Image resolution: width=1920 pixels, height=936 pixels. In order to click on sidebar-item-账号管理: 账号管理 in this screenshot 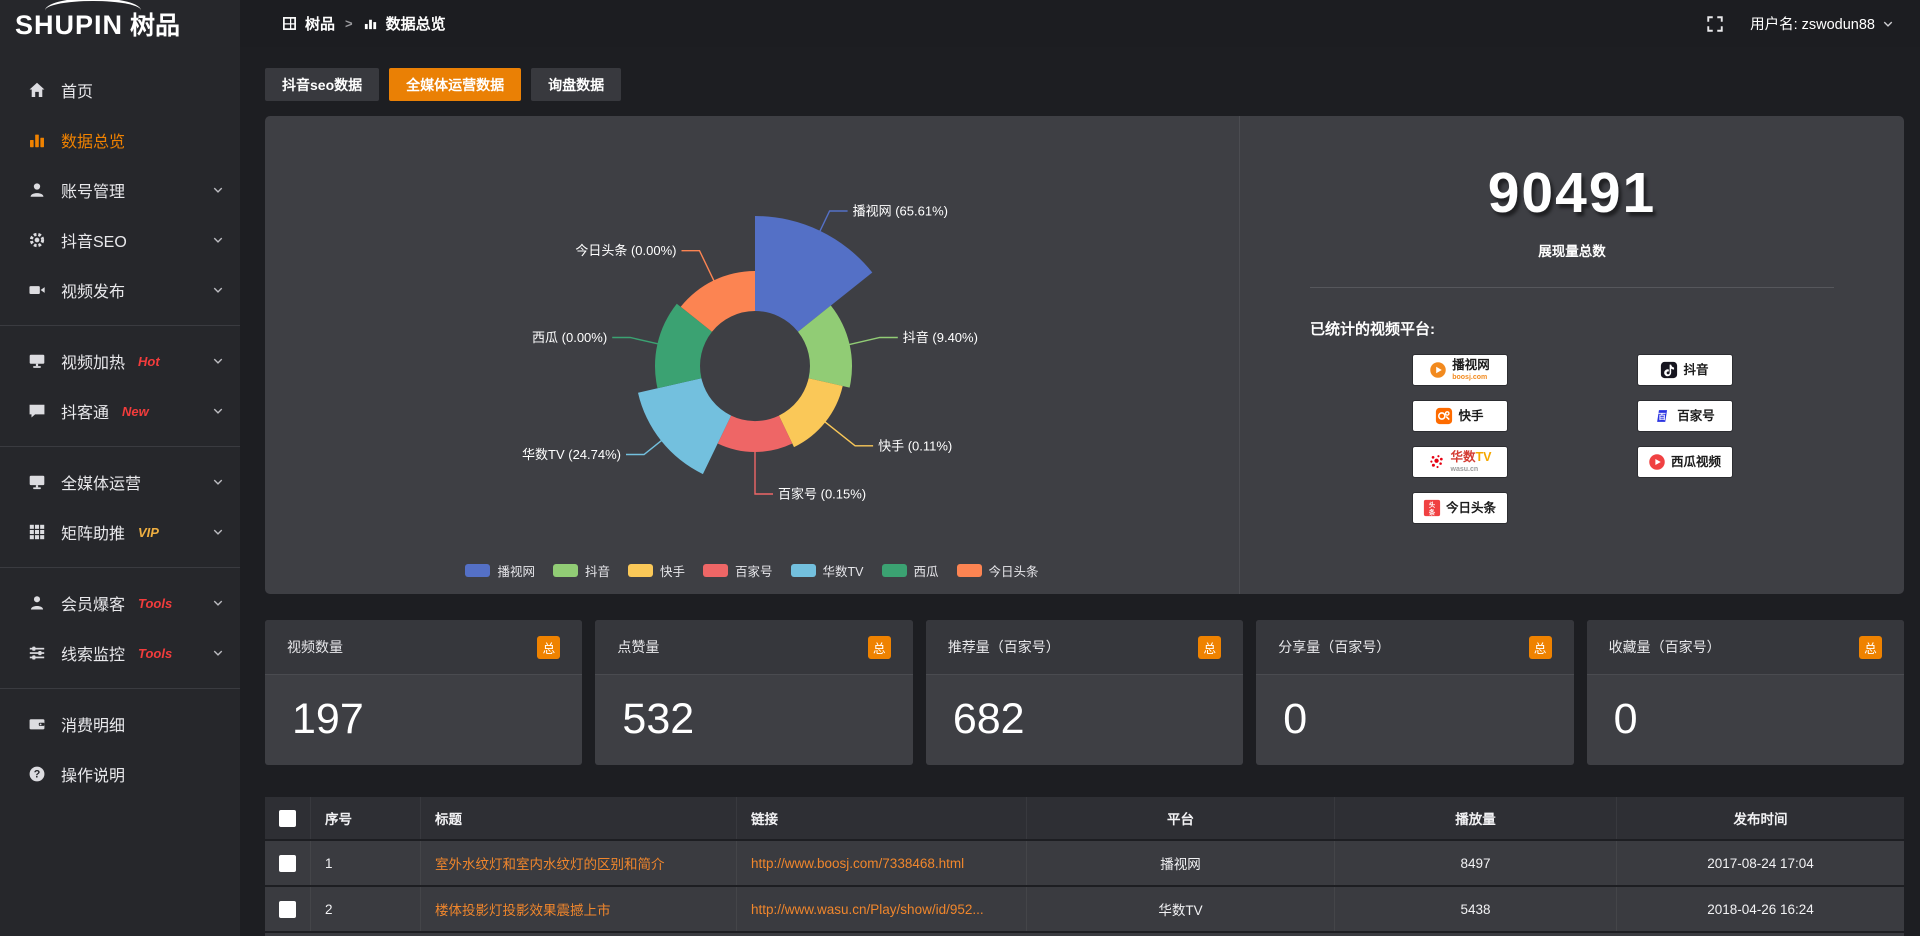, I will do `click(120, 190)`.